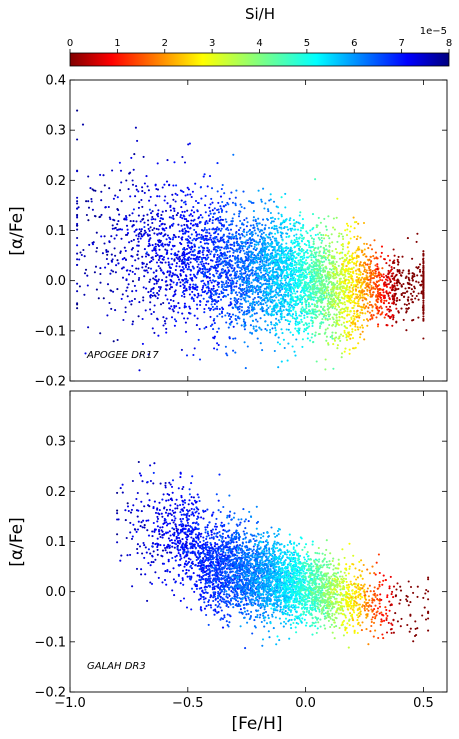 The height and width of the screenshot is (739, 459). What do you see at coordinates (212, 43) in the screenshot?
I see `colorbar-tick-label: 3` at bounding box center [212, 43].